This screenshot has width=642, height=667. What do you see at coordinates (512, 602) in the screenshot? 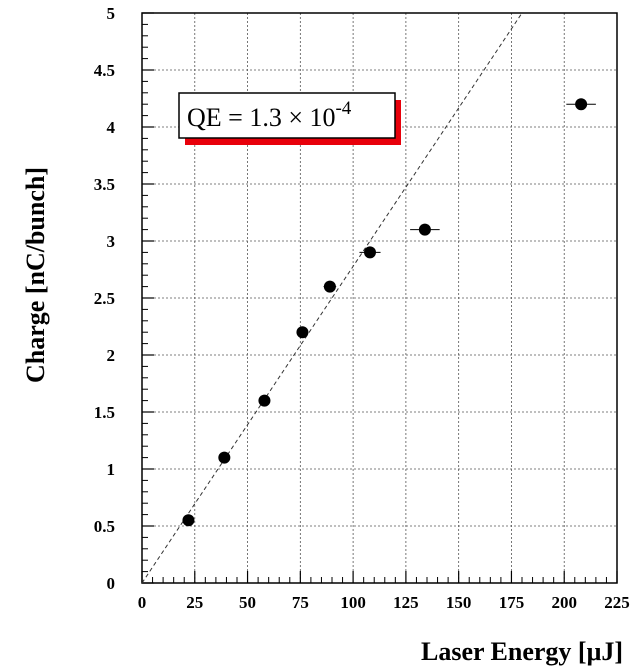
I see `x-tick-label: 175` at bounding box center [512, 602].